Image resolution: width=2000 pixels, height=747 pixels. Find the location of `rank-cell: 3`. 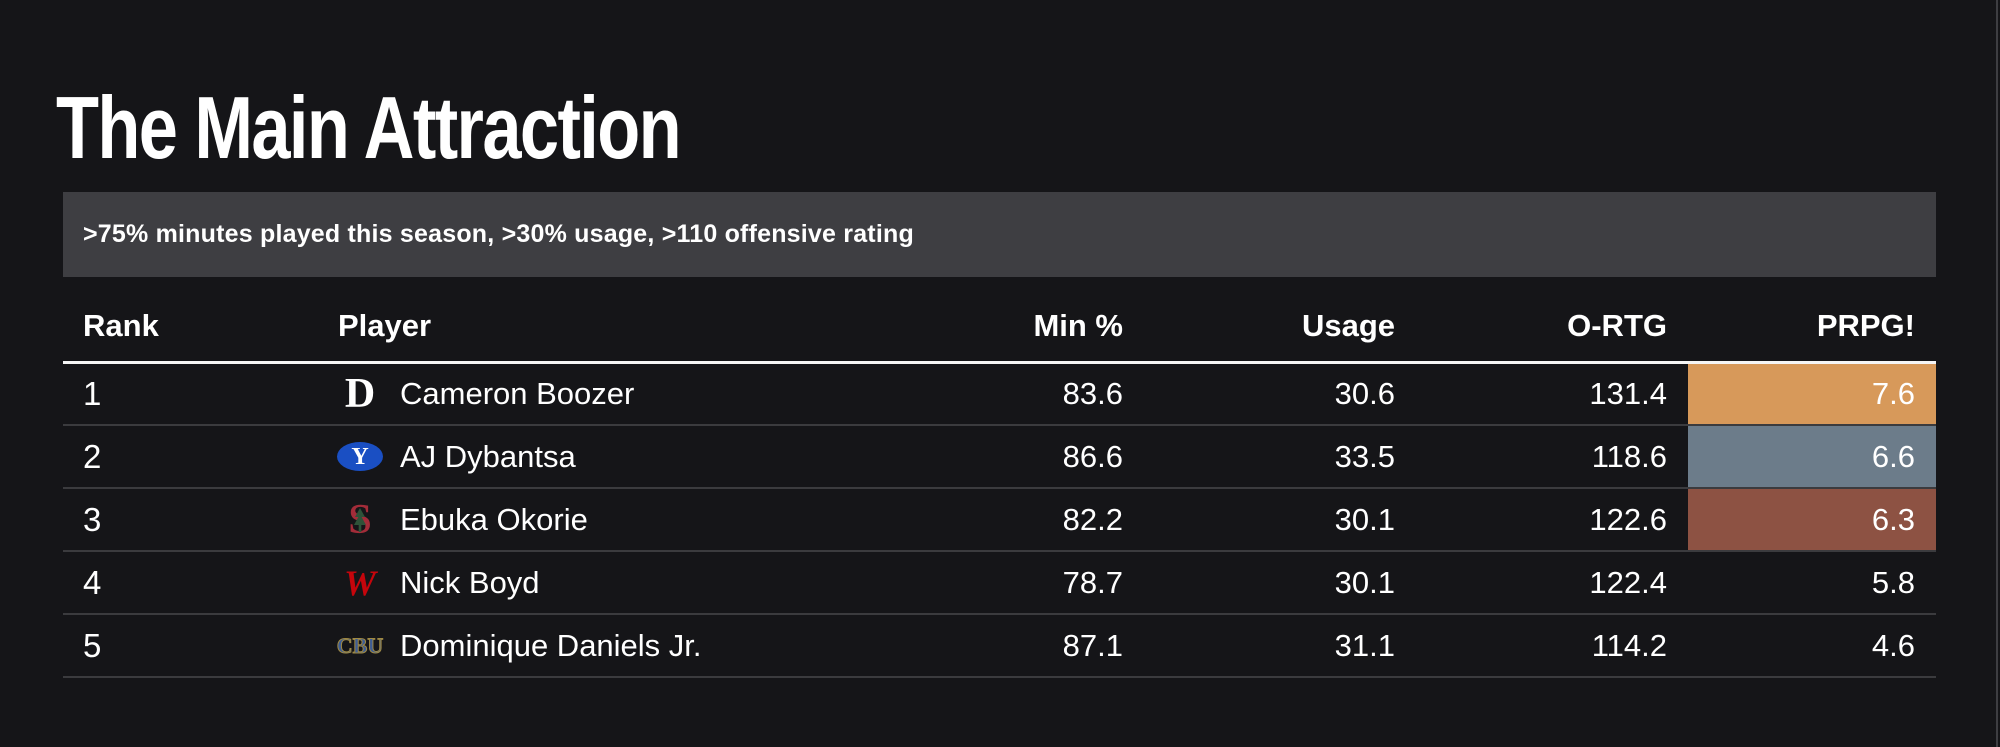

rank-cell: 3 is located at coordinates (199, 520).